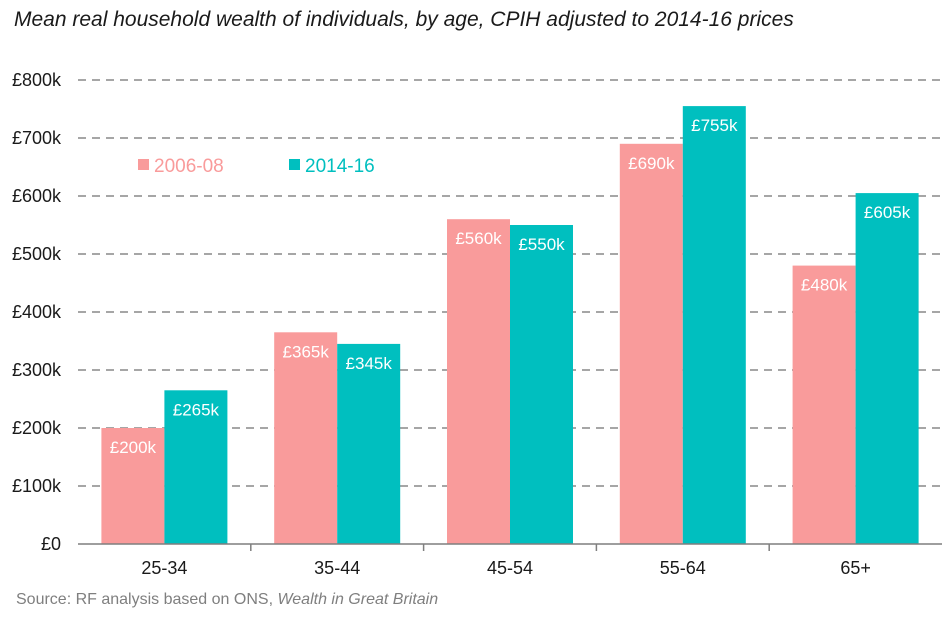 The image size is (945, 621). Describe the element at coordinates (683, 568) in the screenshot. I see `x-tick-label: 55-64` at that location.